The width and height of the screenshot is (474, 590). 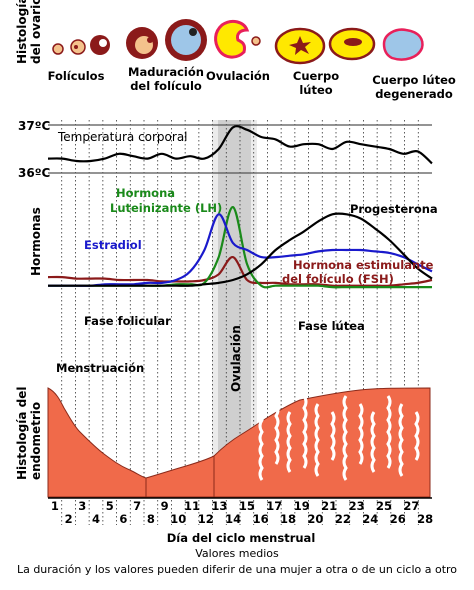 What do you see at coordinates (151, 519) in the screenshot?
I see `day-label: 8` at bounding box center [151, 519].